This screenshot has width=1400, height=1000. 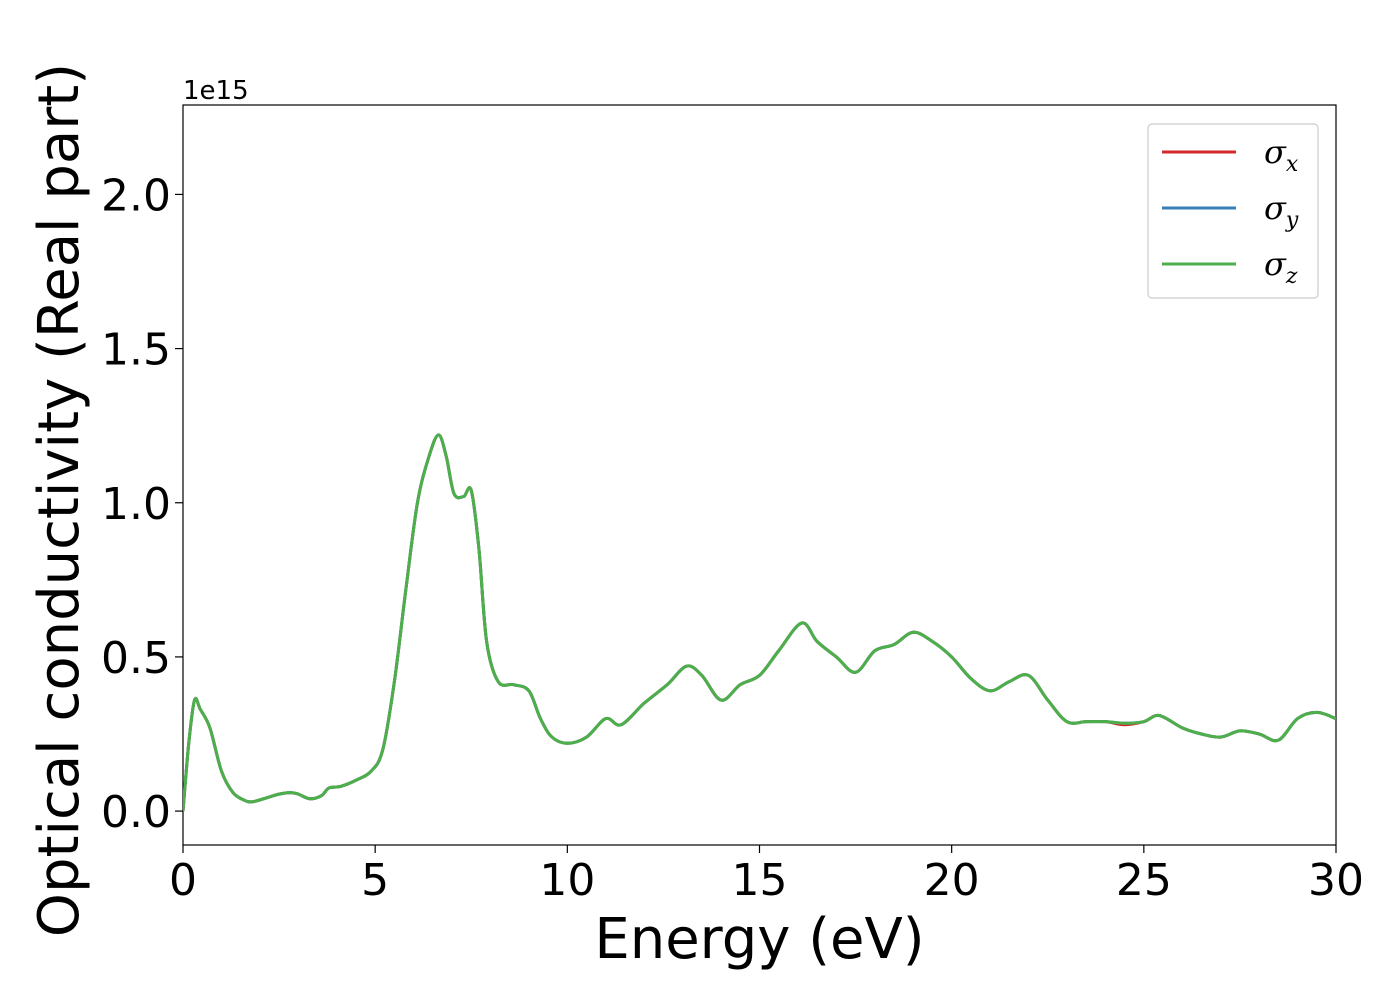 What do you see at coordinates (1281, 211) in the screenshot?
I see `legend-label-y: σy` at bounding box center [1281, 211].